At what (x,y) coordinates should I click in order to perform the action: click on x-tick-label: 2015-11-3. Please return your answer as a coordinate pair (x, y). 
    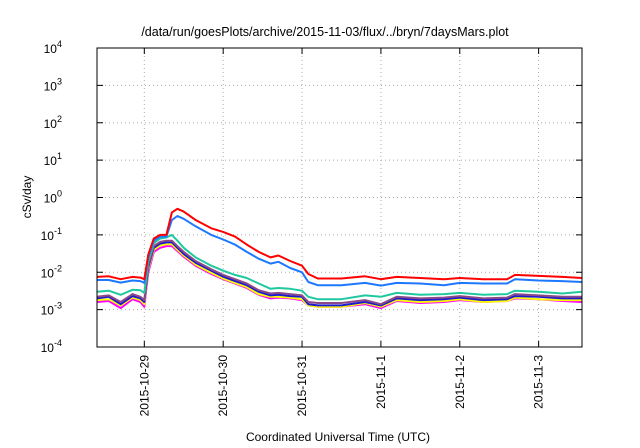
    Looking at the image, I should click on (539, 382).